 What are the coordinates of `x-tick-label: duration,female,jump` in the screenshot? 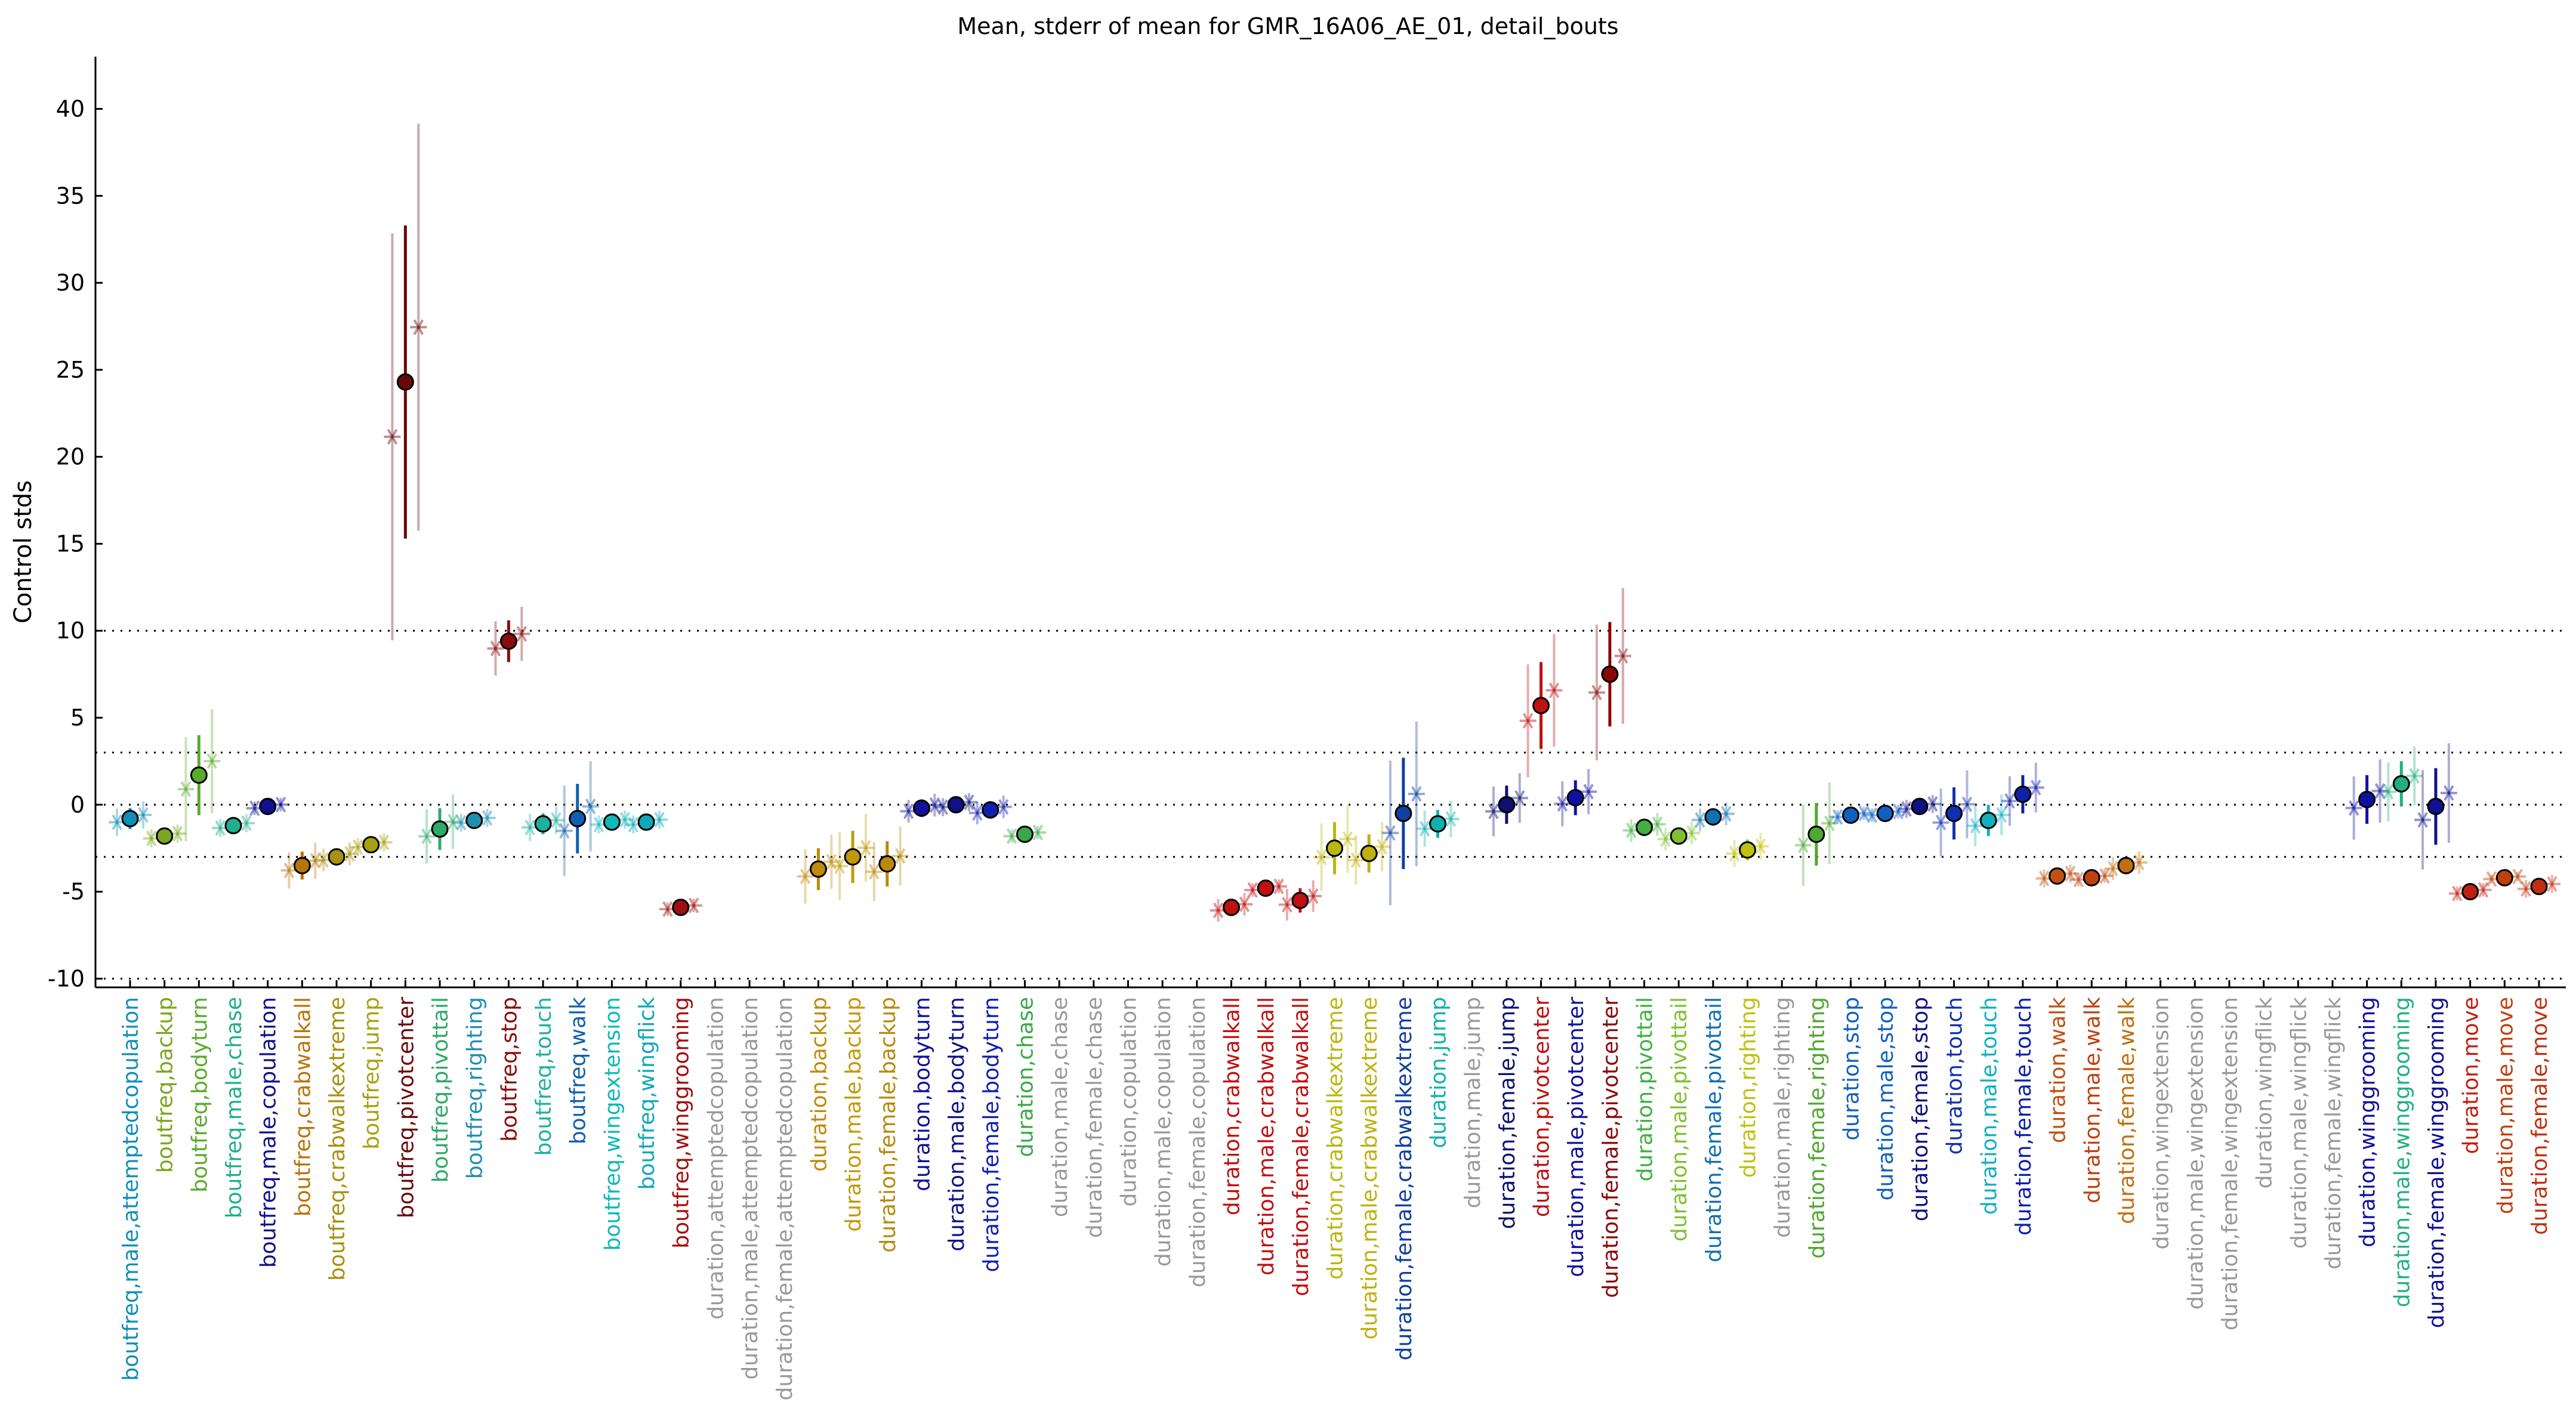 It's located at (1507, 1113).